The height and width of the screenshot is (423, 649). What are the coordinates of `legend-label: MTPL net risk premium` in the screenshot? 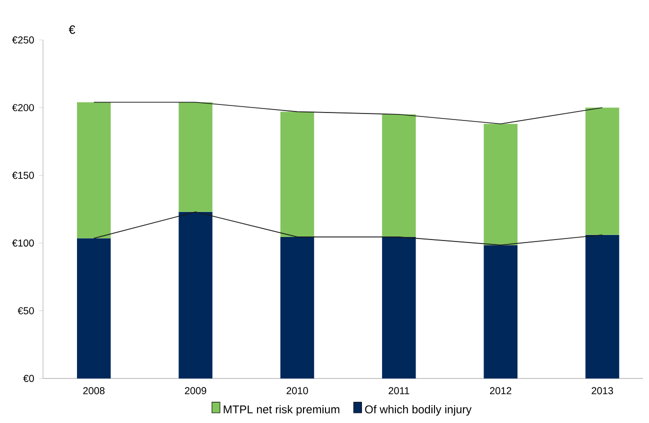 It's located at (282, 410).